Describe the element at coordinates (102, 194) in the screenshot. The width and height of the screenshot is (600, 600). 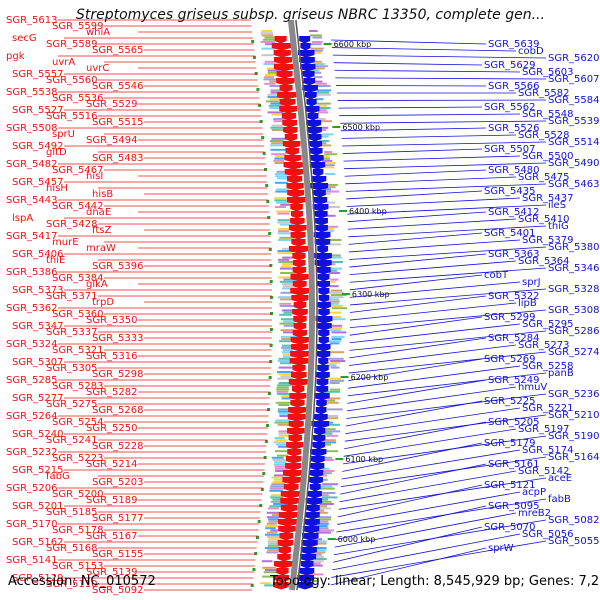
I see `left-gene-label: hisB` at that location.